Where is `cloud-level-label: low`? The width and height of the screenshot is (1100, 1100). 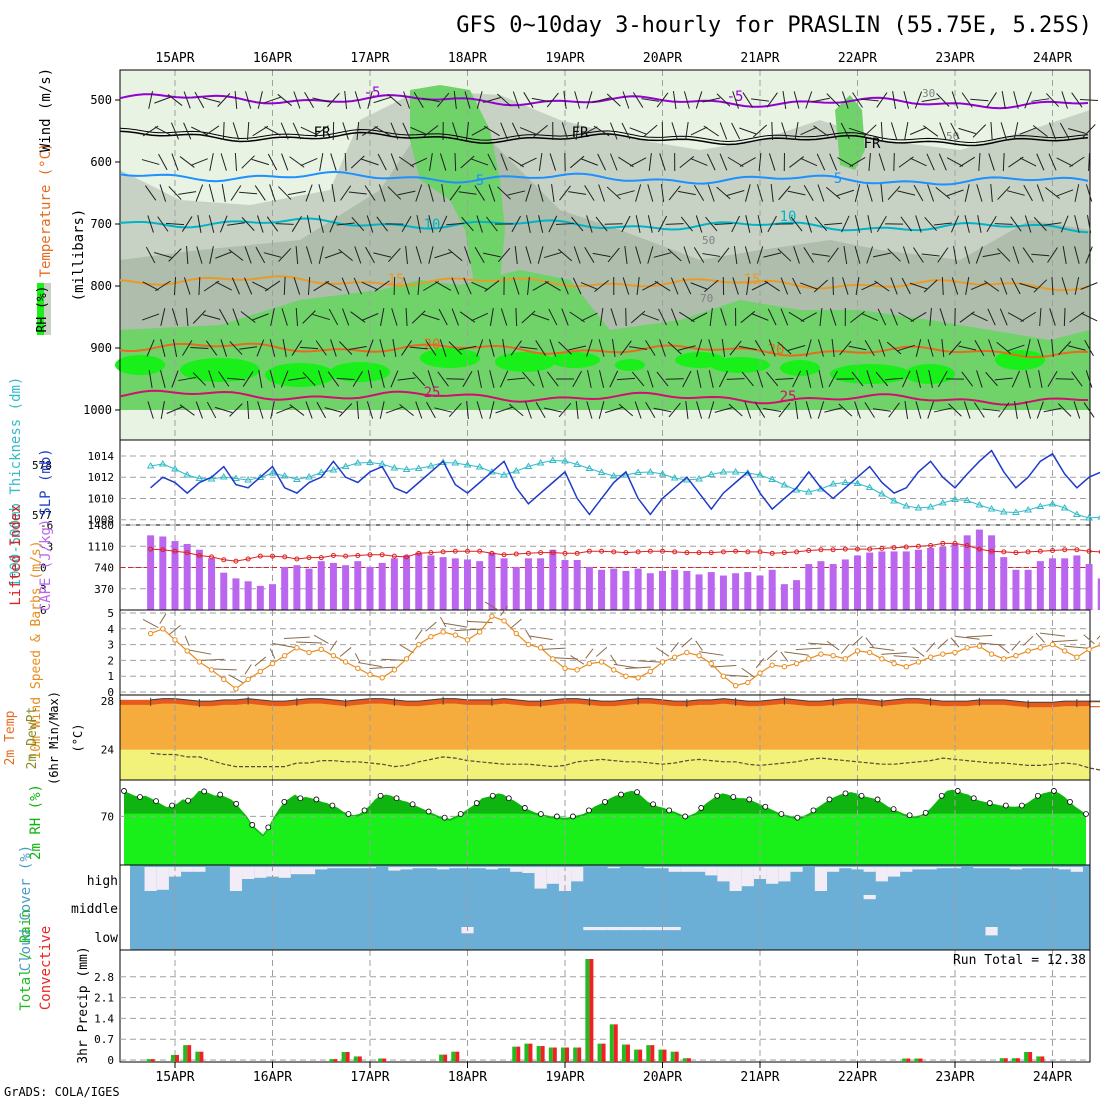
cloud-level-label: low is located at coordinates (107, 938).